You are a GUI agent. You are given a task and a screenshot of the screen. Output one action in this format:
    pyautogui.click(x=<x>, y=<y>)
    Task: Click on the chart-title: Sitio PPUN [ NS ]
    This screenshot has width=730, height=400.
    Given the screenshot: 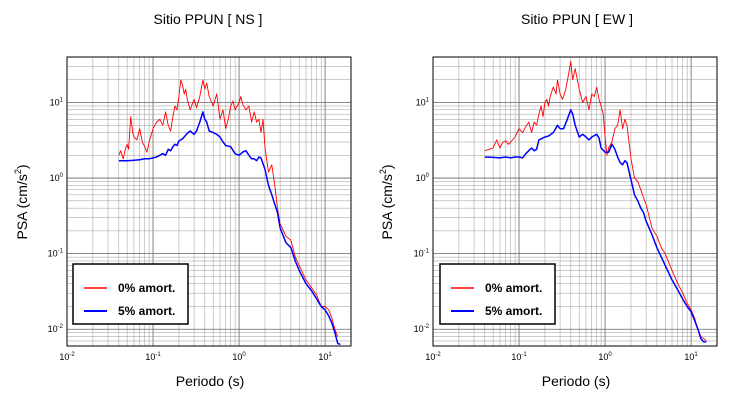 What is the action you would take?
    pyautogui.click(x=208, y=19)
    